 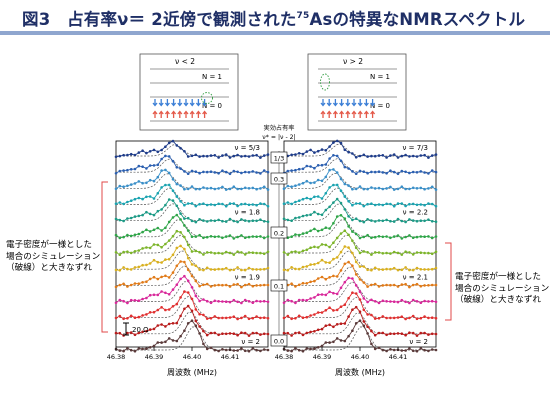 What do you see at coordinates (279, 285) in the screenshot?
I see `filling-scale-box` at bounding box center [279, 285].